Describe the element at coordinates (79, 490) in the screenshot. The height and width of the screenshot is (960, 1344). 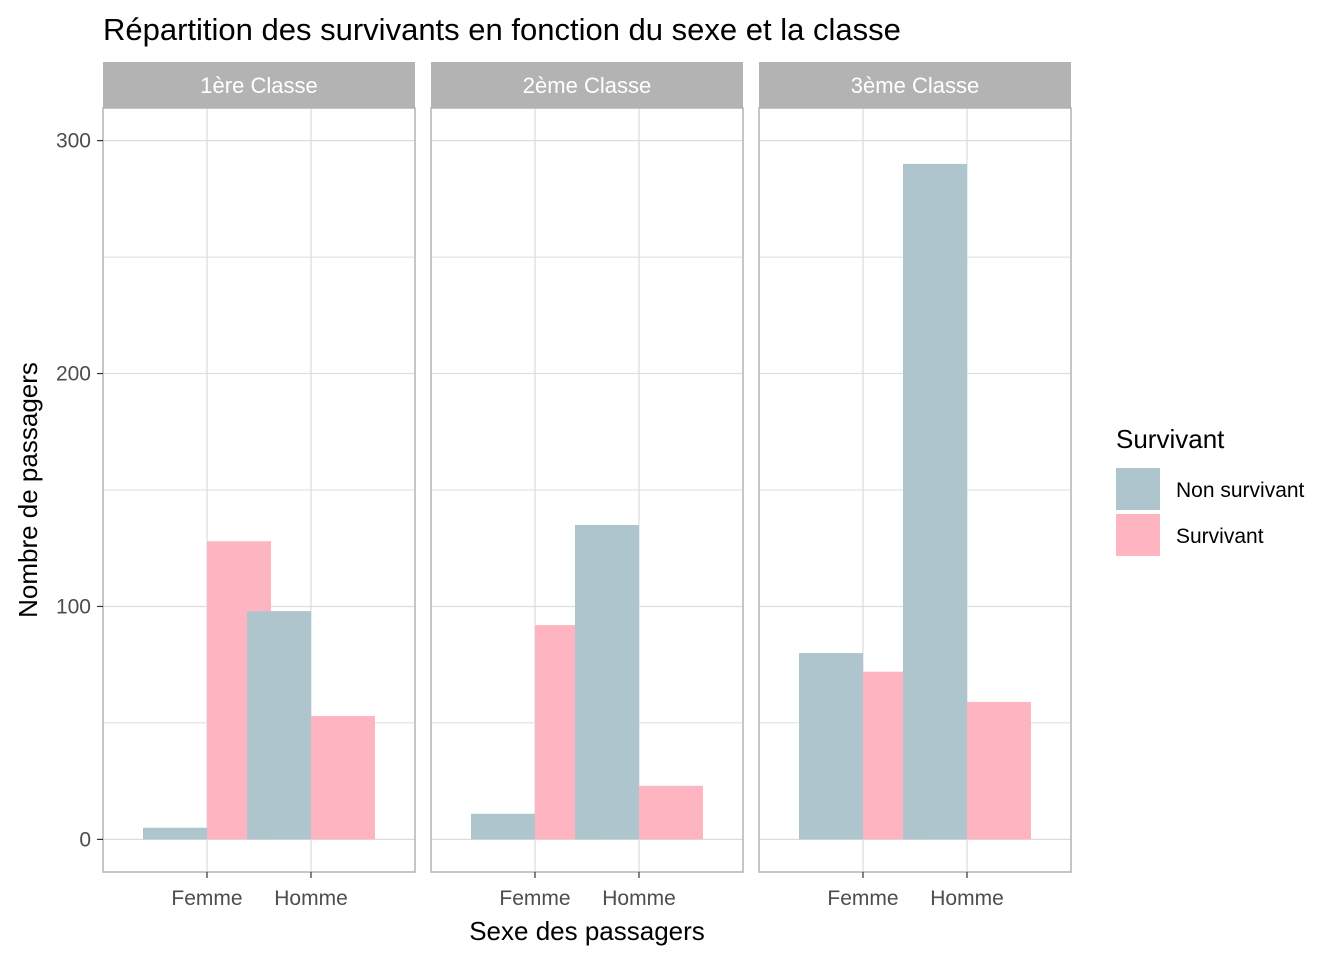
I see `y-axis: 0 100 200 300` at that location.